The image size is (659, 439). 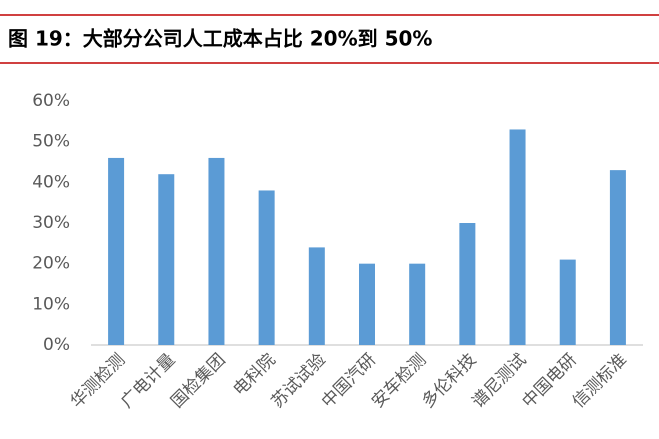 I want to click on x-tick-label: 谱尼测试, so click(x=499, y=381).